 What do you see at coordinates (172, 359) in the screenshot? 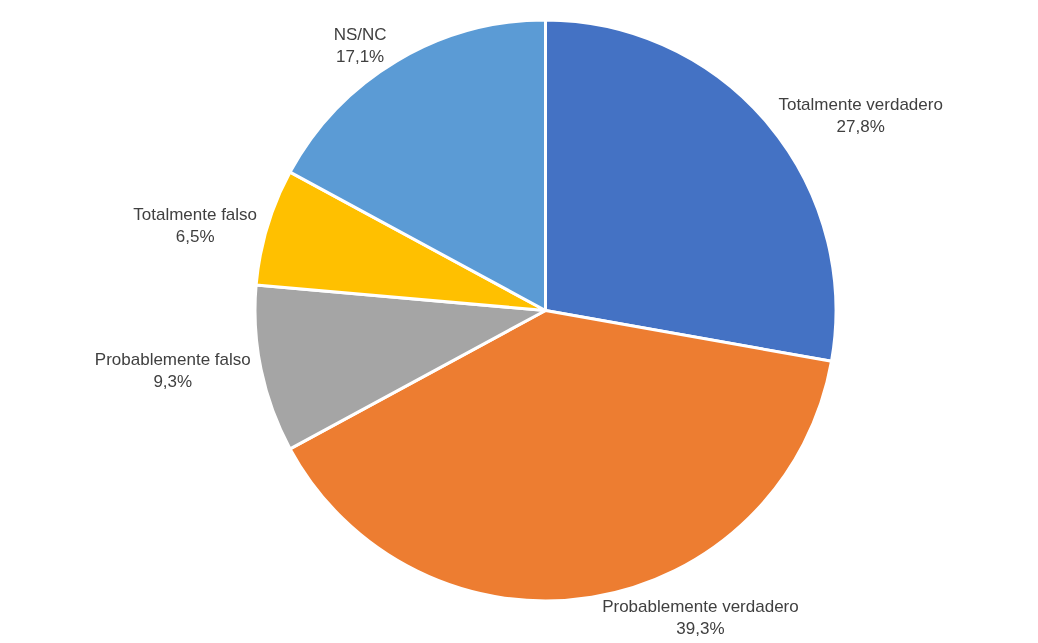
I see `slice-label: Probablemente falso` at bounding box center [172, 359].